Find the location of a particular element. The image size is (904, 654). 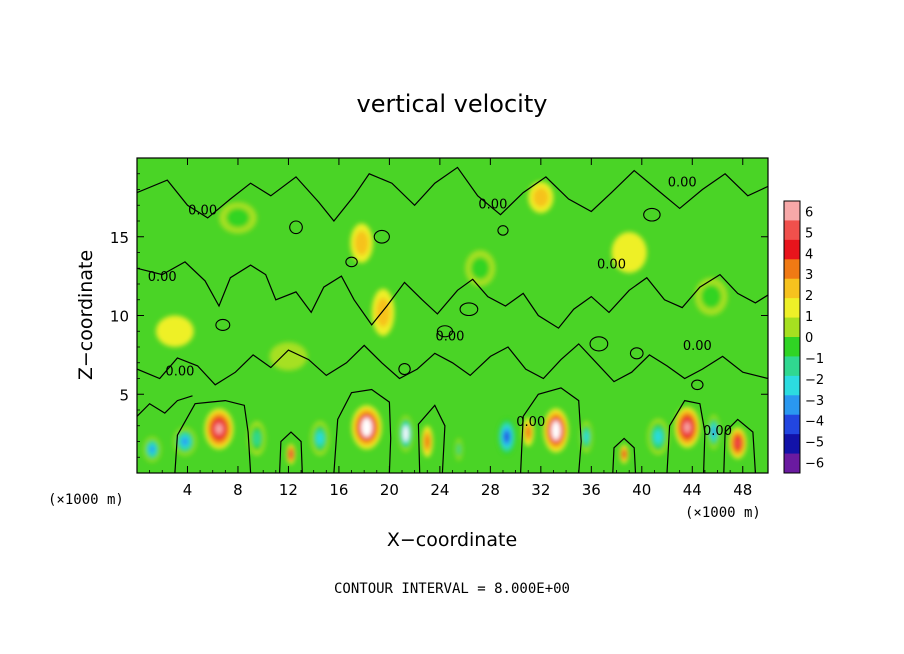

colorbar-frame is located at coordinates (792, 337).